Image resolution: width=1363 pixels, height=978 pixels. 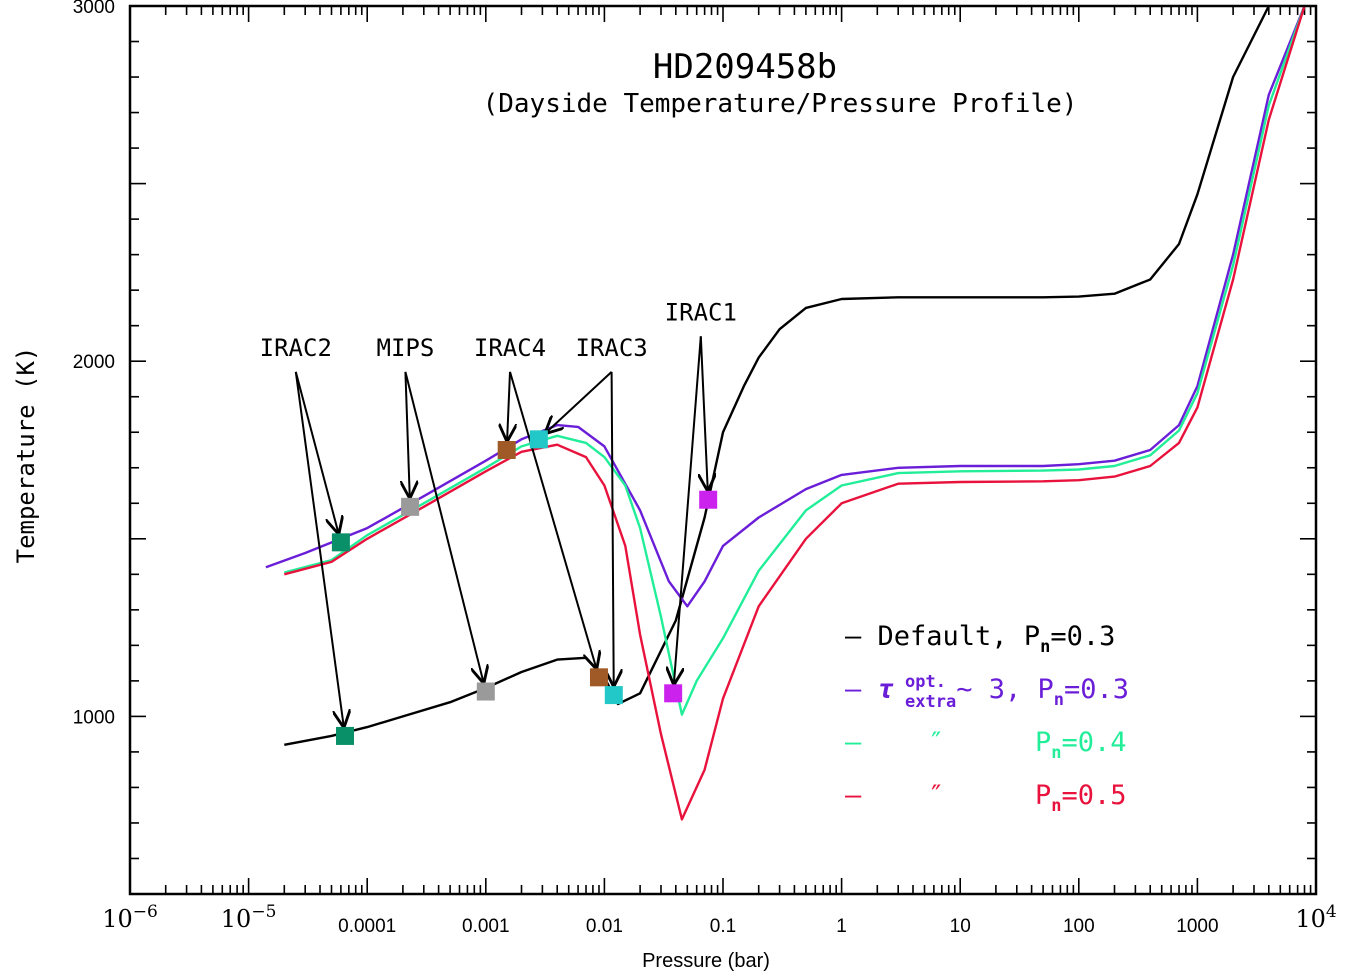 What do you see at coordinates (498, 330) in the screenshot?
I see `annotation-labels: IRAC2 MIPS IRAC4 IRAC3 IRAC1` at bounding box center [498, 330].